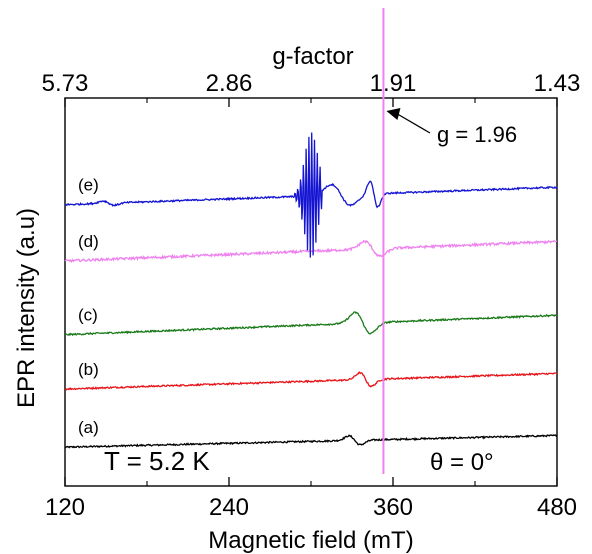  Describe the element at coordinates (88, 185) in the screenshot. I see `series-label-e: (e)` at that location.